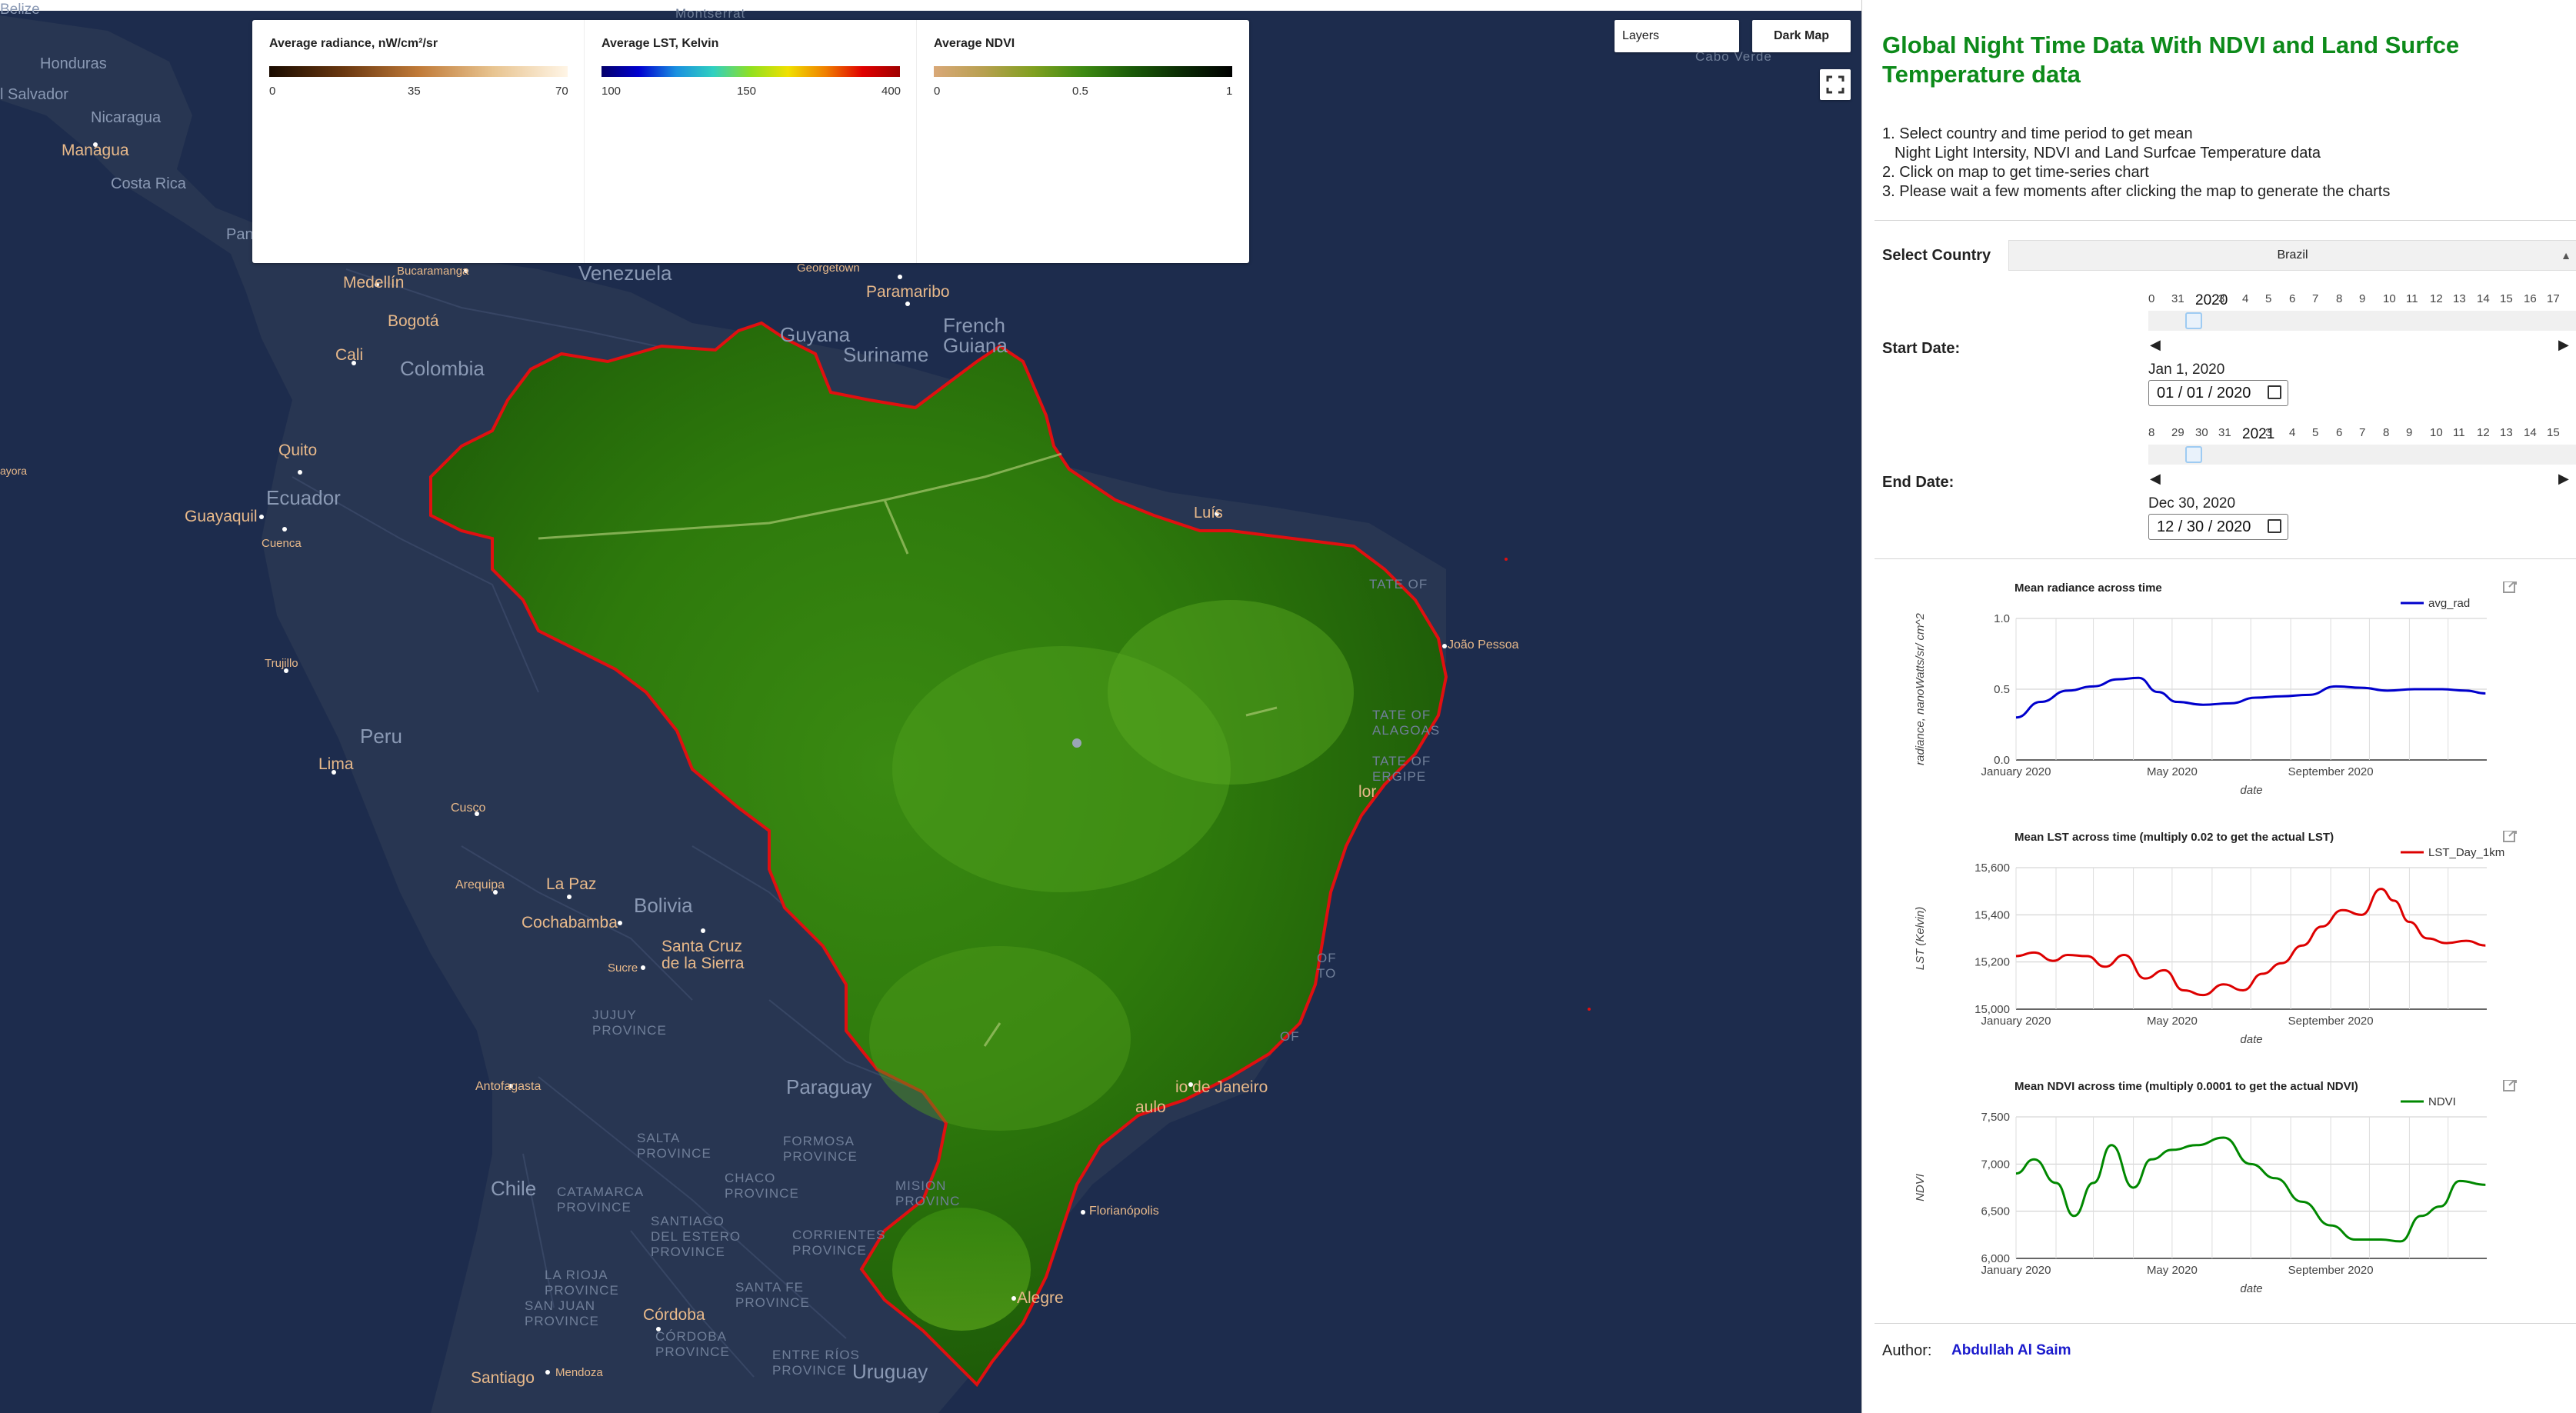  I want to click on y-tick-label: 7,000, so click(1995, 1164).